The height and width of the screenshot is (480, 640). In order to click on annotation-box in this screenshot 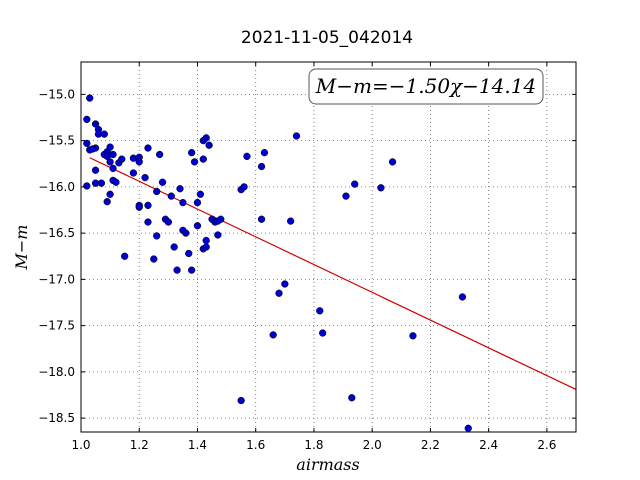, I will do `click(426, 86)`.